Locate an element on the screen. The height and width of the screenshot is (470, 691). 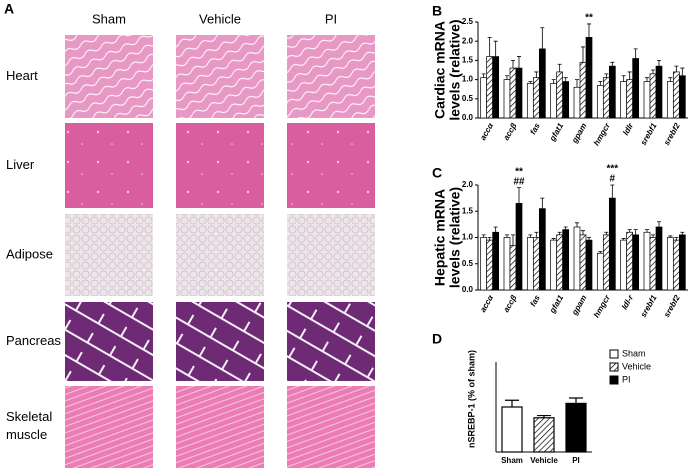
histology-panel: A is located at coordinates (9, 9).